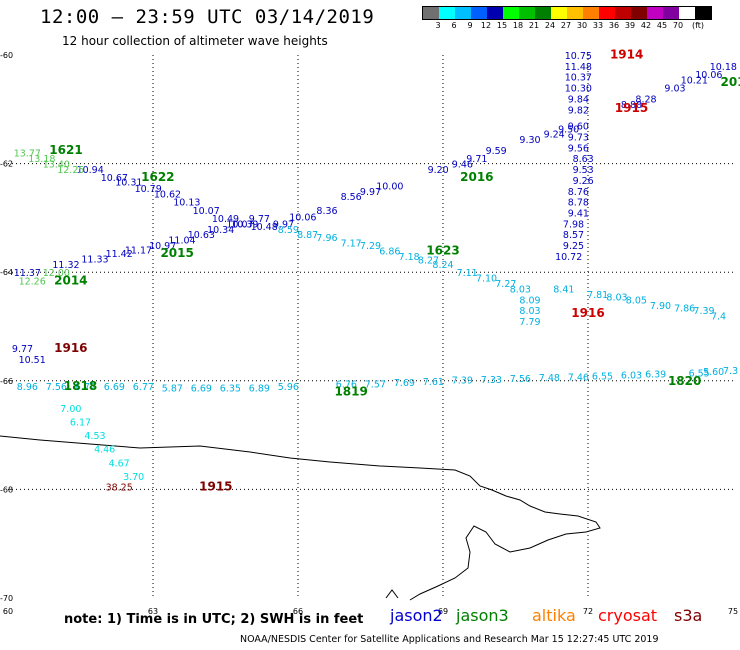 The image size is (740, 650). What do you see at coordinates (176, 253) in the screenshot?
I see `pass-number-label: 2015` at bounding box center [176, 253].